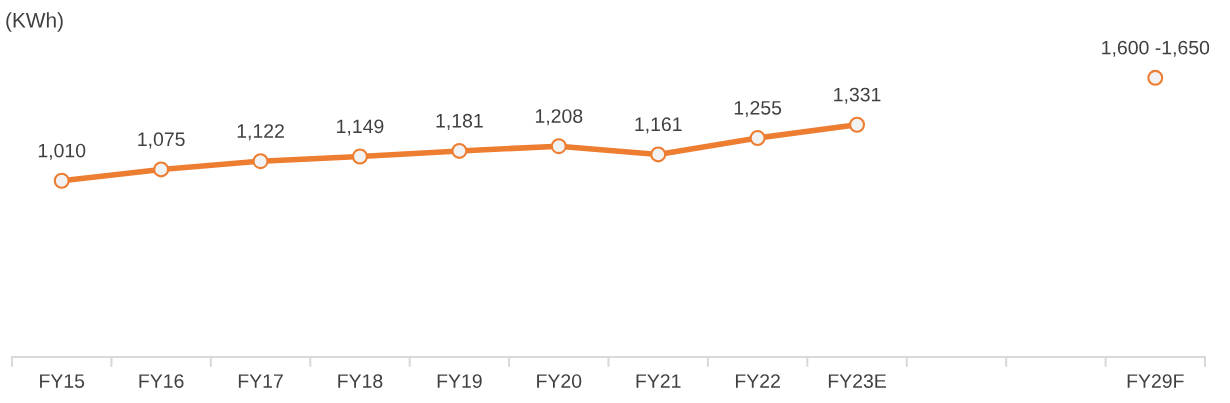 The image size is (1230, 403). I want to click on data-label: 1,181, so click(459, 121).